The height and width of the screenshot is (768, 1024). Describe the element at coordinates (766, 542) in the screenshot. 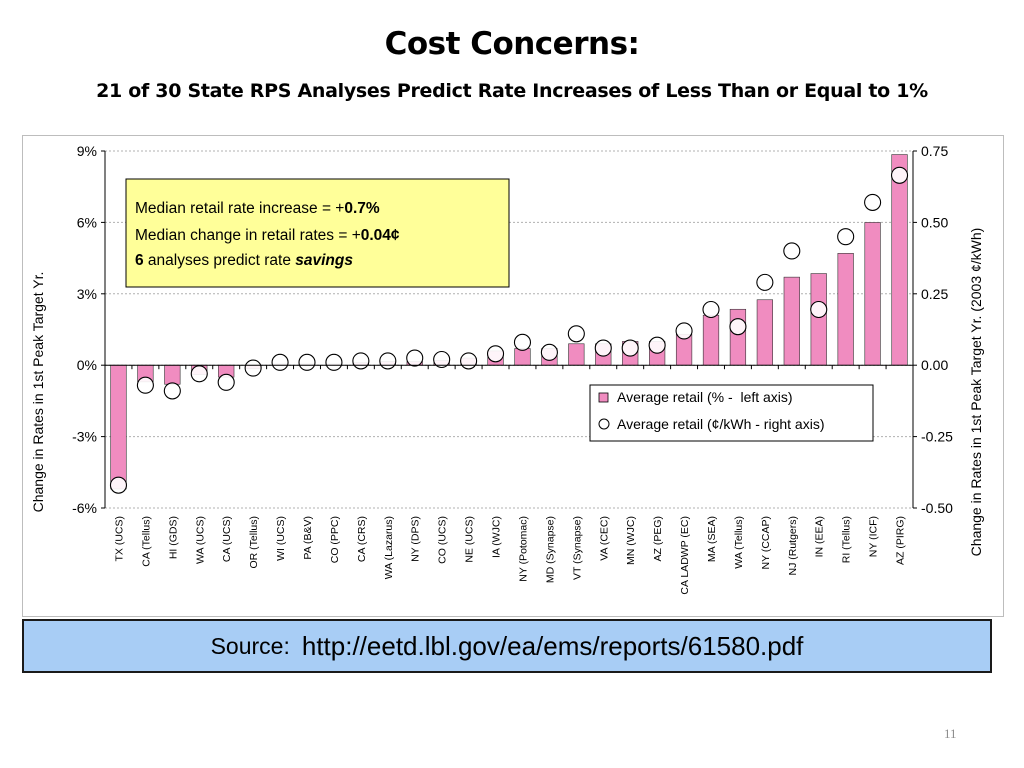

I see `category-label: NY (CCAP)` at that location.